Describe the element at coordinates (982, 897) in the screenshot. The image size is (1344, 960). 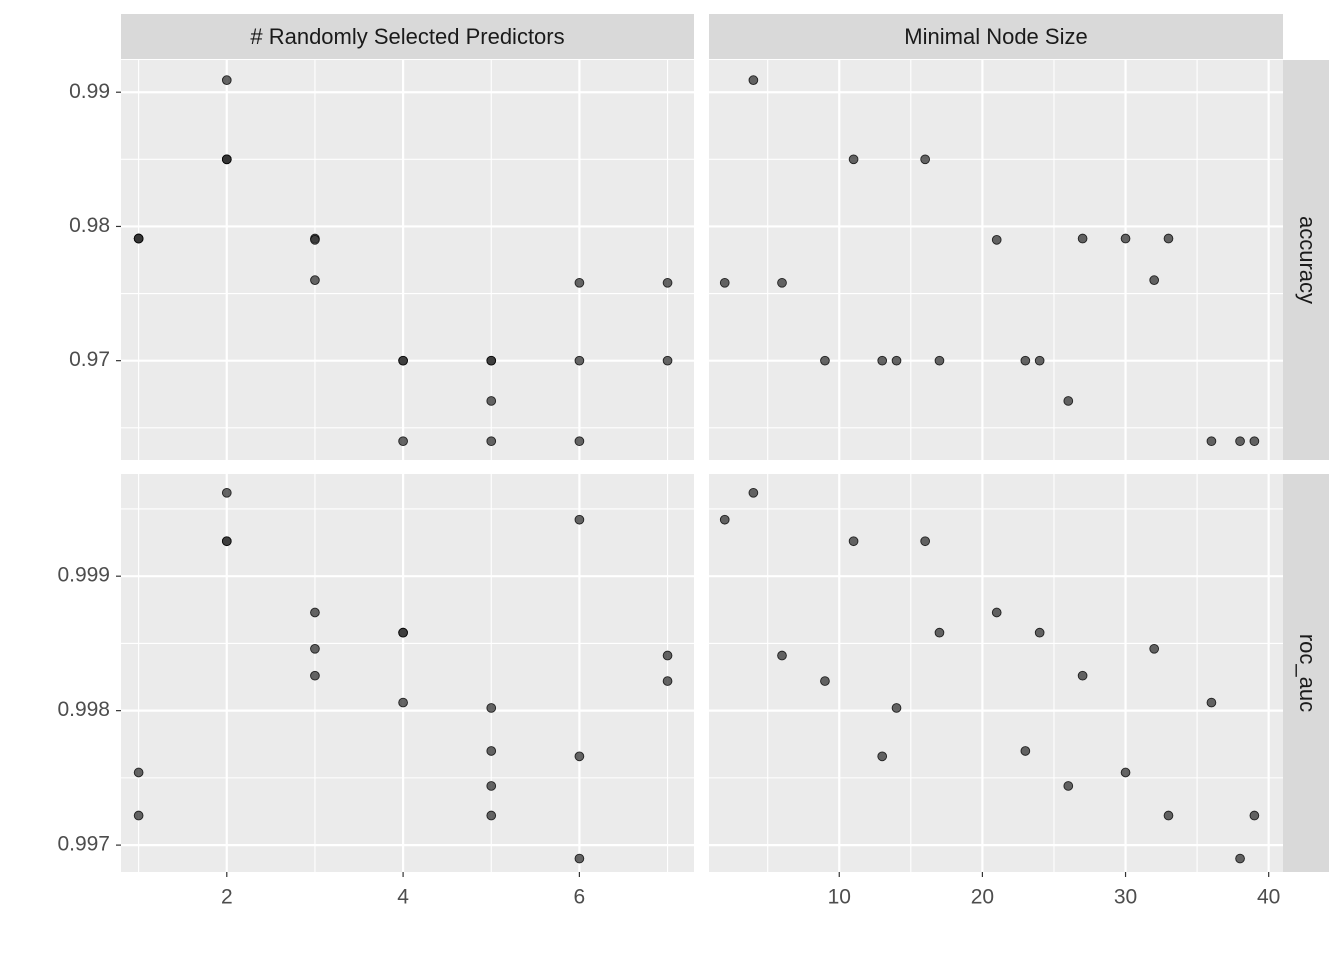
I see `x-tick-label: 20` at that location.